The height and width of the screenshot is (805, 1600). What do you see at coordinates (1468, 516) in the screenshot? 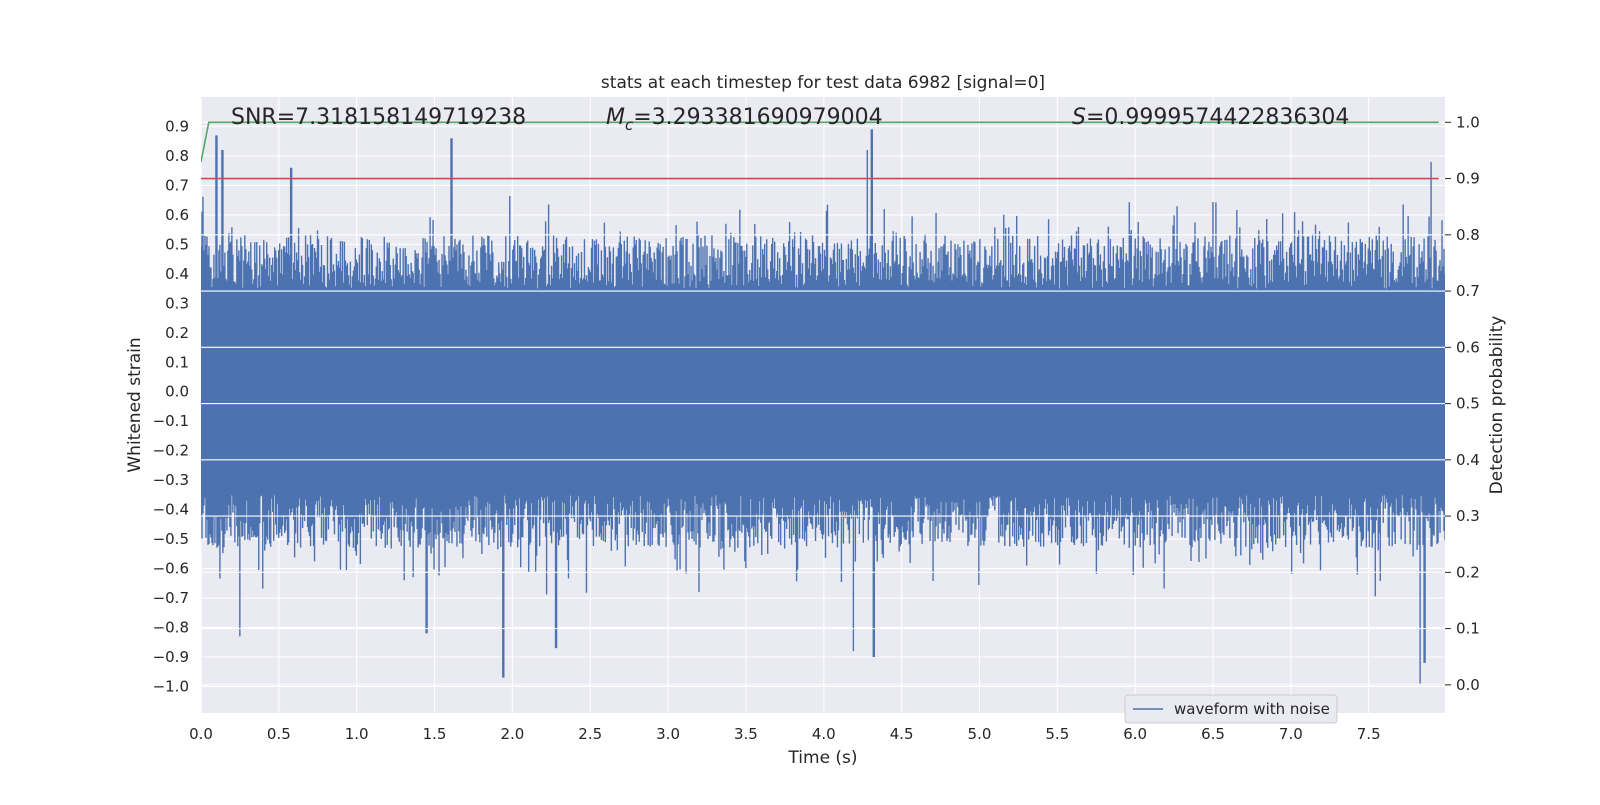
I see `y-right-tick-label: 0.3` at bounding box center [1468, 516].